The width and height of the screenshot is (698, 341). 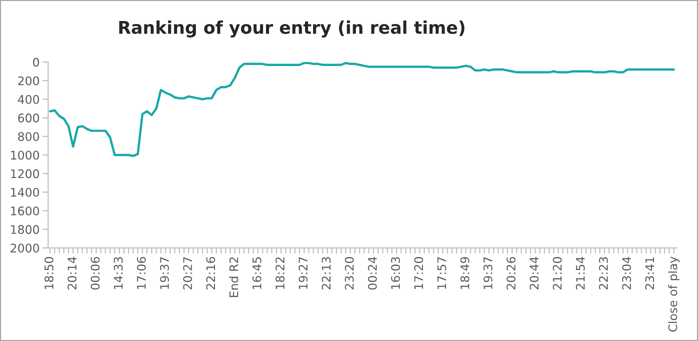 I want to click on x-tick-label: 23:41, so click(x=649, y=273).